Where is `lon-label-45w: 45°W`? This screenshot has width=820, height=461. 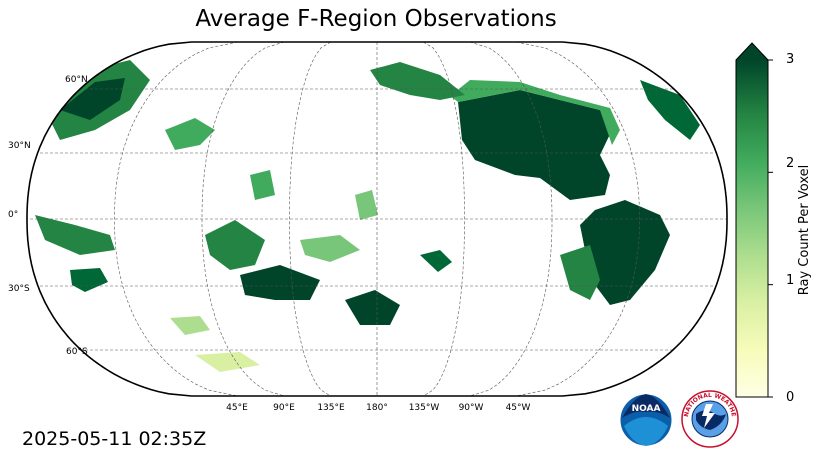
lon-label-45w: 45°W is located at coordinates (518, 408).